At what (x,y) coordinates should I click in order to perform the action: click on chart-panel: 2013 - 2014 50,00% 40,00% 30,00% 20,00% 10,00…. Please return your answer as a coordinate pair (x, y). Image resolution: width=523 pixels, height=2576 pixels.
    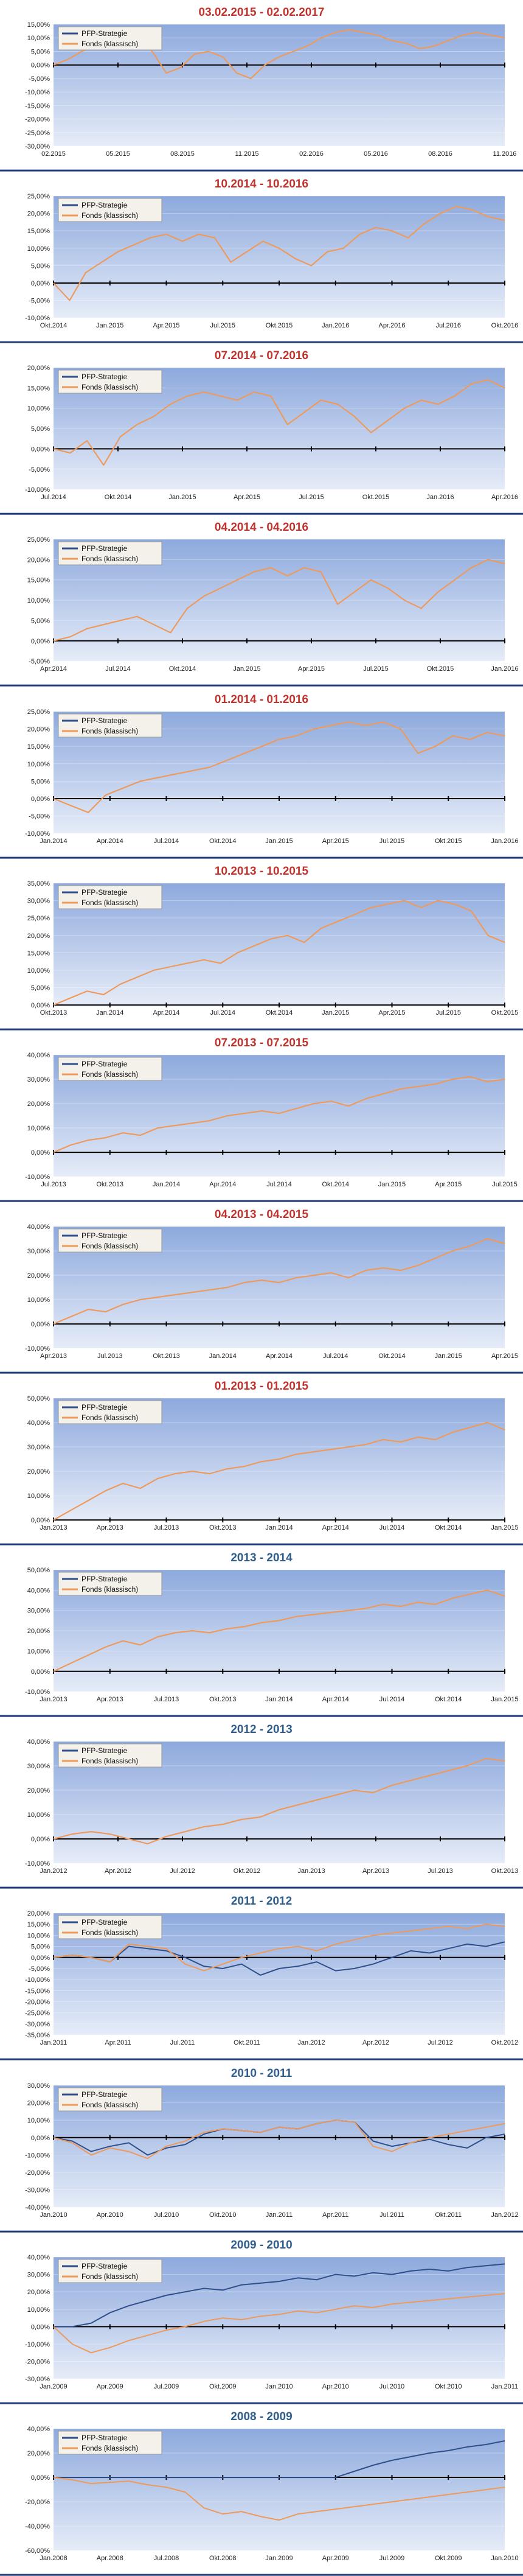
    Looking at the image, I should click on (261, 1631).